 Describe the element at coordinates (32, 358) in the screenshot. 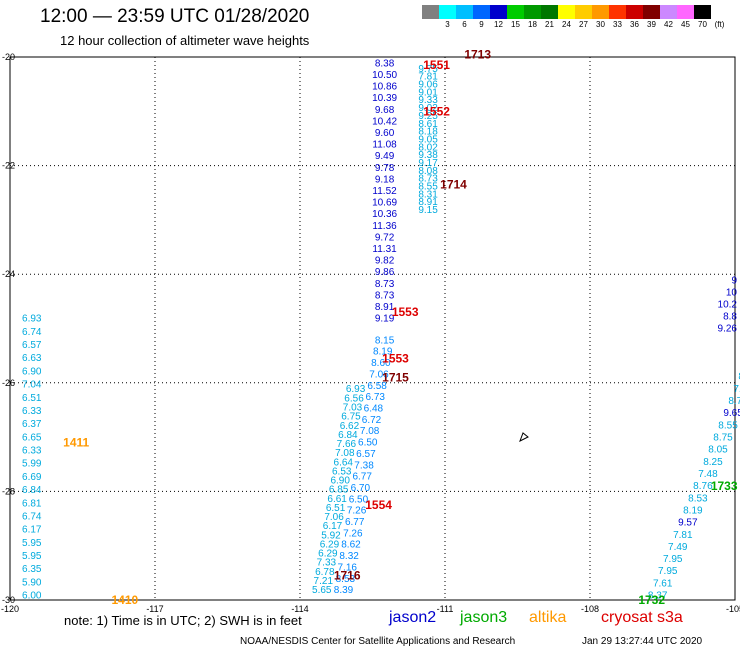

I see `wave-height-value: 6.63` at that location.